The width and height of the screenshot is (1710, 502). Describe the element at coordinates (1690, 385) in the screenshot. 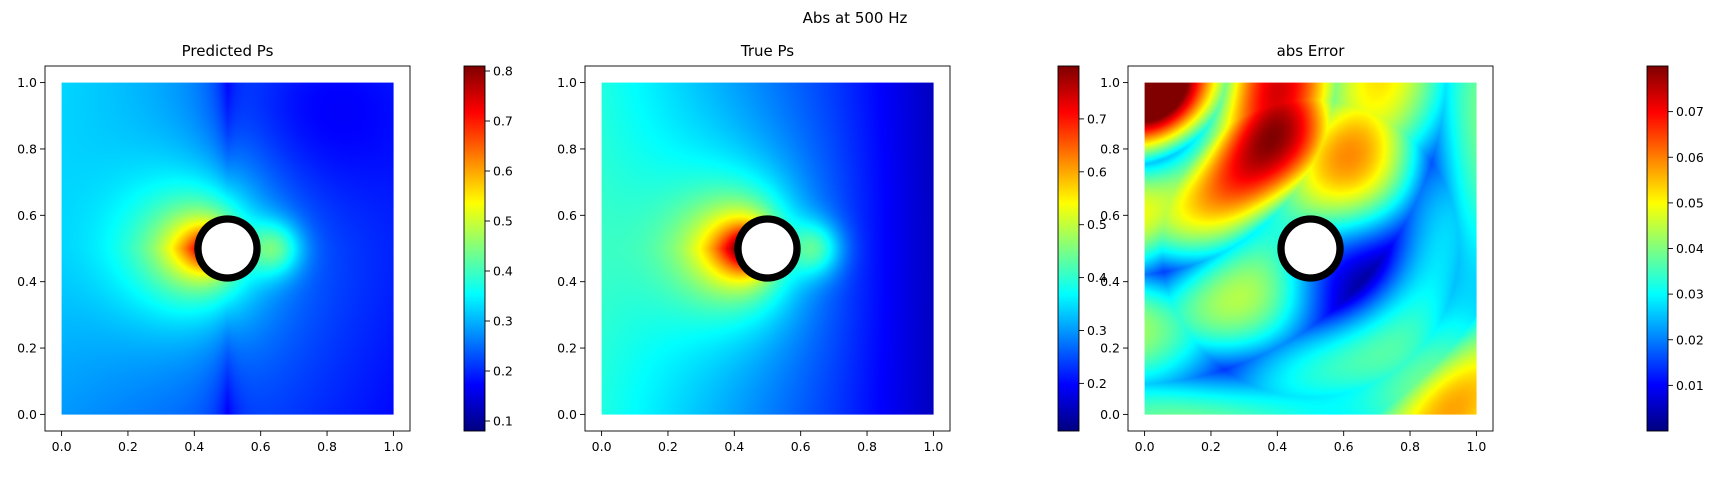

I see `colorbar-tick-label: 0.01` at that location.